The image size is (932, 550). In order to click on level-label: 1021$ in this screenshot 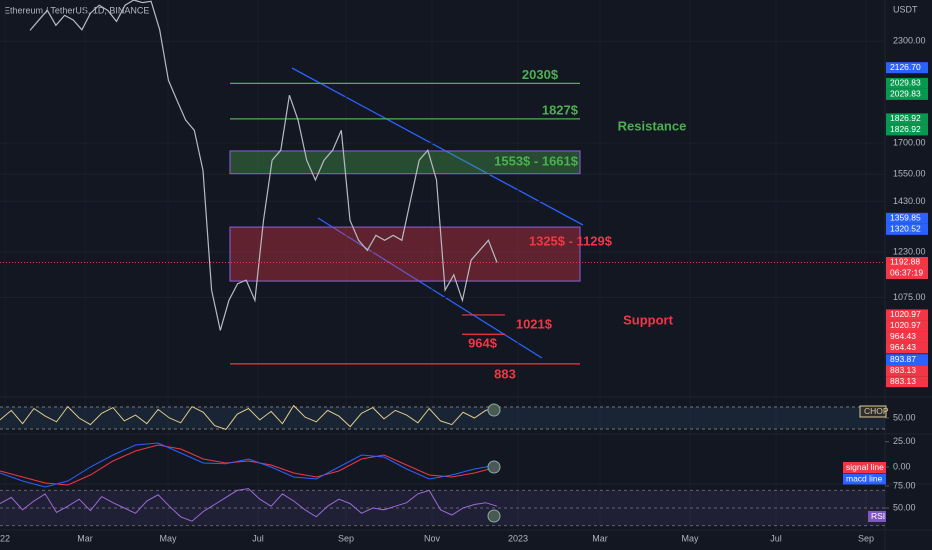, I will do `click(534, 323)`.